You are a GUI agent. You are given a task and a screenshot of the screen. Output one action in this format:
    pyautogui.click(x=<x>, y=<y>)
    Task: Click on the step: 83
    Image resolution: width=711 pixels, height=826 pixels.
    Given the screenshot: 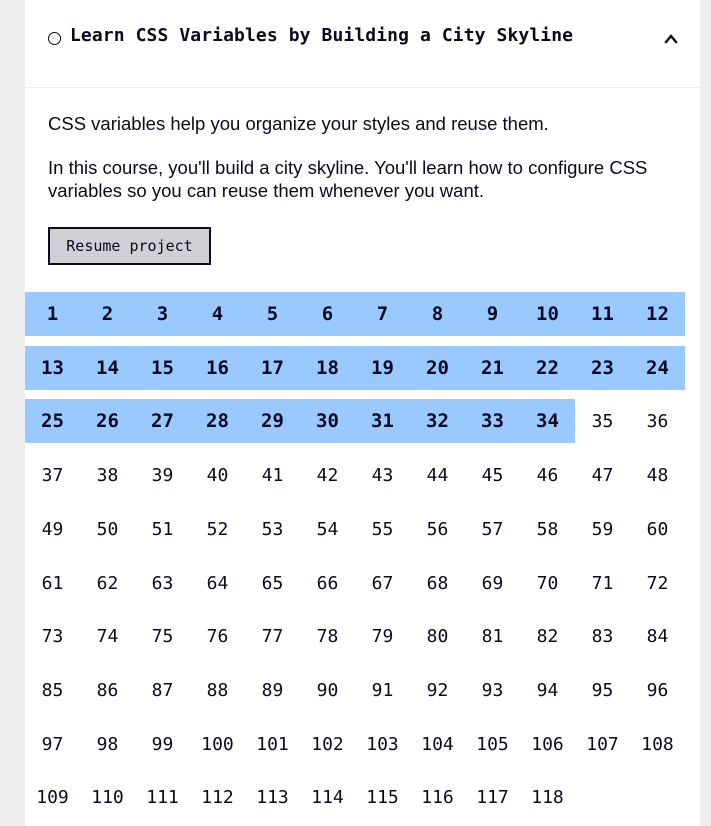 What is the action you would take?
    pyautogui.click(x=602, y=636)
    